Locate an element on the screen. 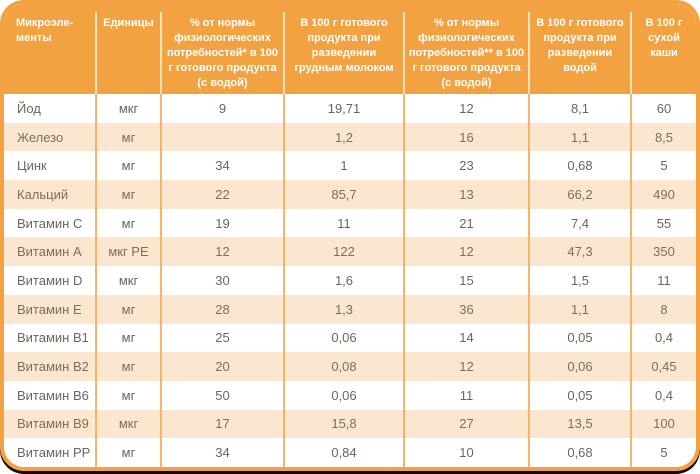 This screenshot has width=700, height=474. value-cell: 8,5 is located at coordinates (663, 137).